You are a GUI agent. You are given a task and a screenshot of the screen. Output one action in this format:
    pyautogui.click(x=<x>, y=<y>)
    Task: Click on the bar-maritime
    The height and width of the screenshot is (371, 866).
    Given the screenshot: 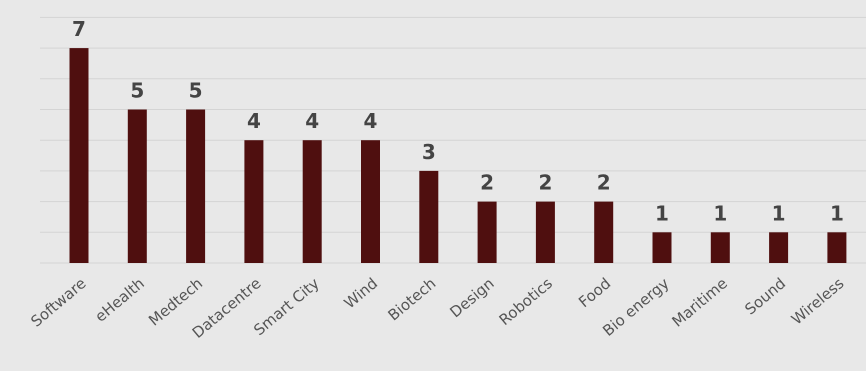 What is the action you would take?
    pyautogui.click(x=720, y=247)
    